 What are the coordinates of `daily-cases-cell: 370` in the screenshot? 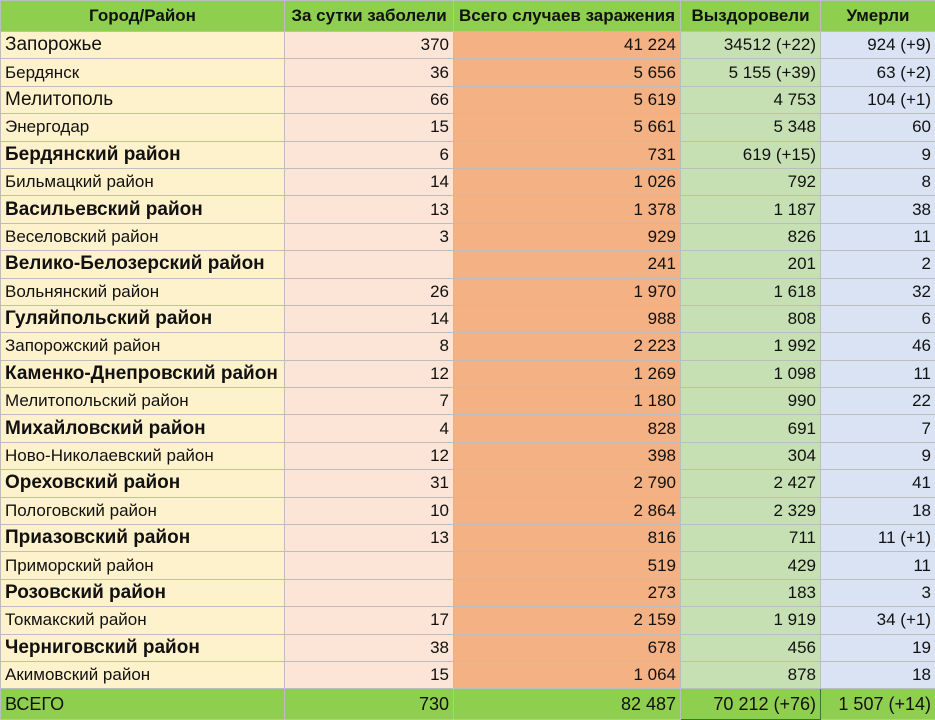 It's located at (369, 45).